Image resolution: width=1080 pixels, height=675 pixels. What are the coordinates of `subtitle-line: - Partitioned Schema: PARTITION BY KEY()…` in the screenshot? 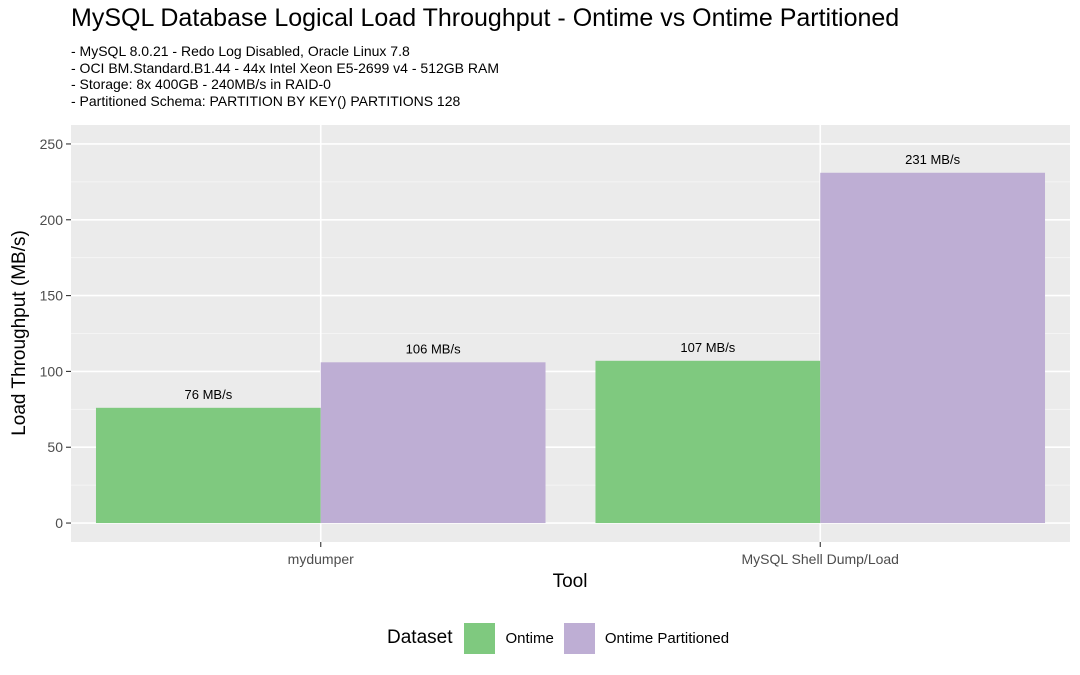 It's located at (266, 100).